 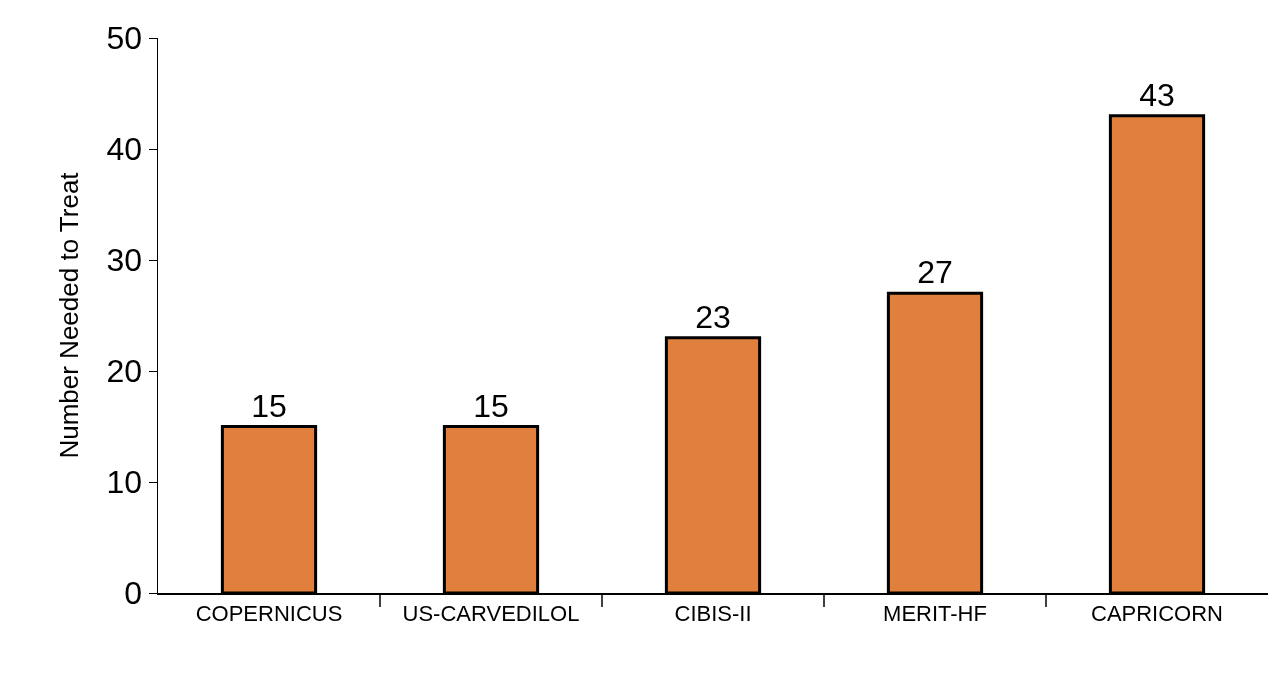 What do you see at coordinates (1157, 94) in the screenshot?
I see `data-label: 43` at bounding box center [1157, 94].